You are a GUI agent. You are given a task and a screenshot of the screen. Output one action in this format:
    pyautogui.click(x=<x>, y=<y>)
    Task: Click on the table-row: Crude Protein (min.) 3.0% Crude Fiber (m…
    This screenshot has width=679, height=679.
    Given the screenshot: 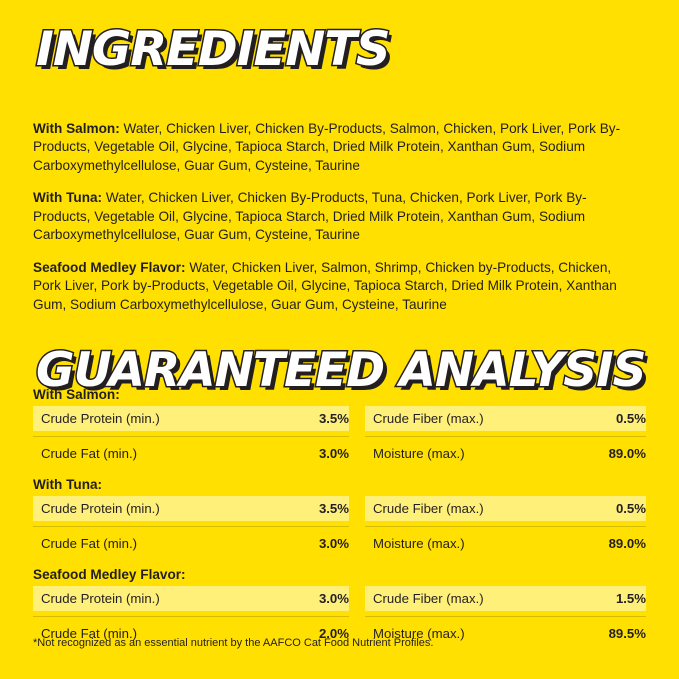 What is the action you would take?
    pyautogui.click(x=339, y=598)
    